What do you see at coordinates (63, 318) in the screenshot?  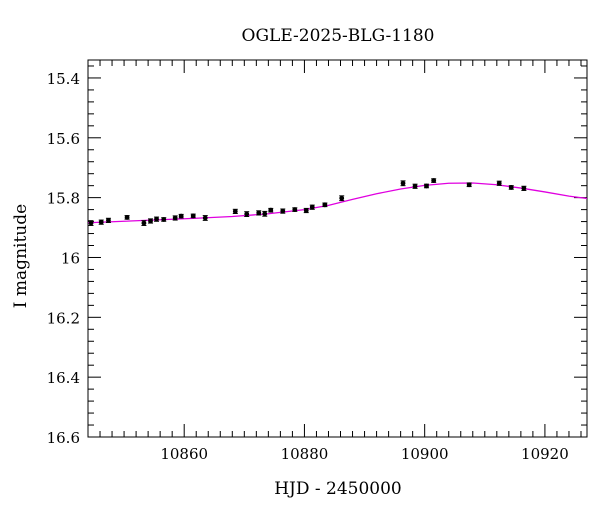 I see `y-tick-label: 16.2` at bounding box center [63, 318].